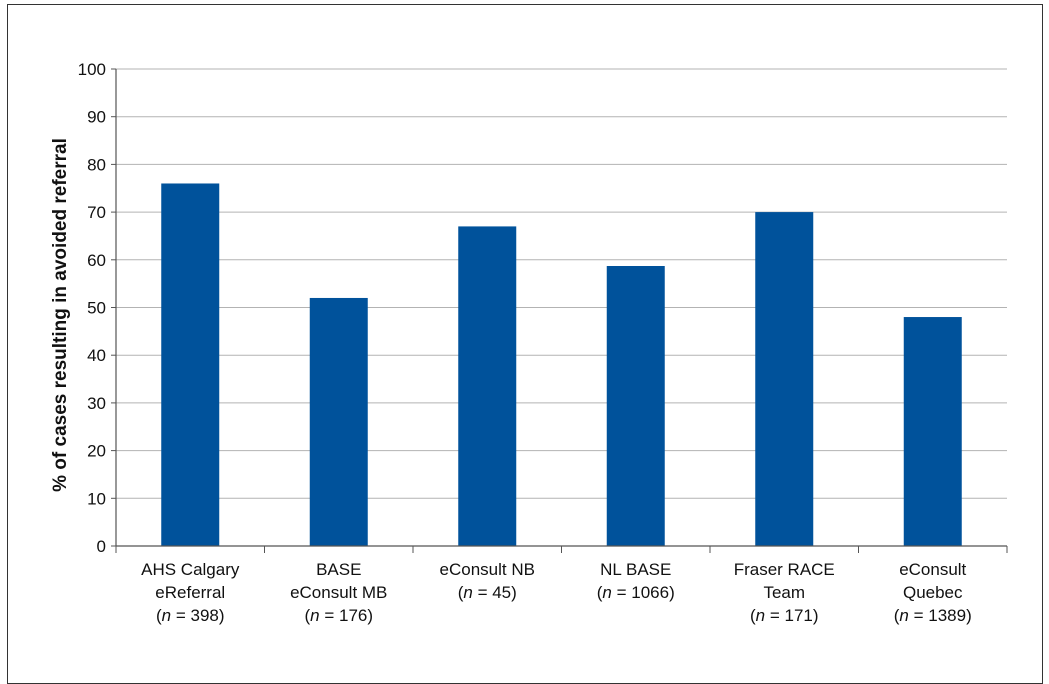  Describe the element at coordinates (96, 355) in the screenshot. I see `y-tick-label: 40` at that location.